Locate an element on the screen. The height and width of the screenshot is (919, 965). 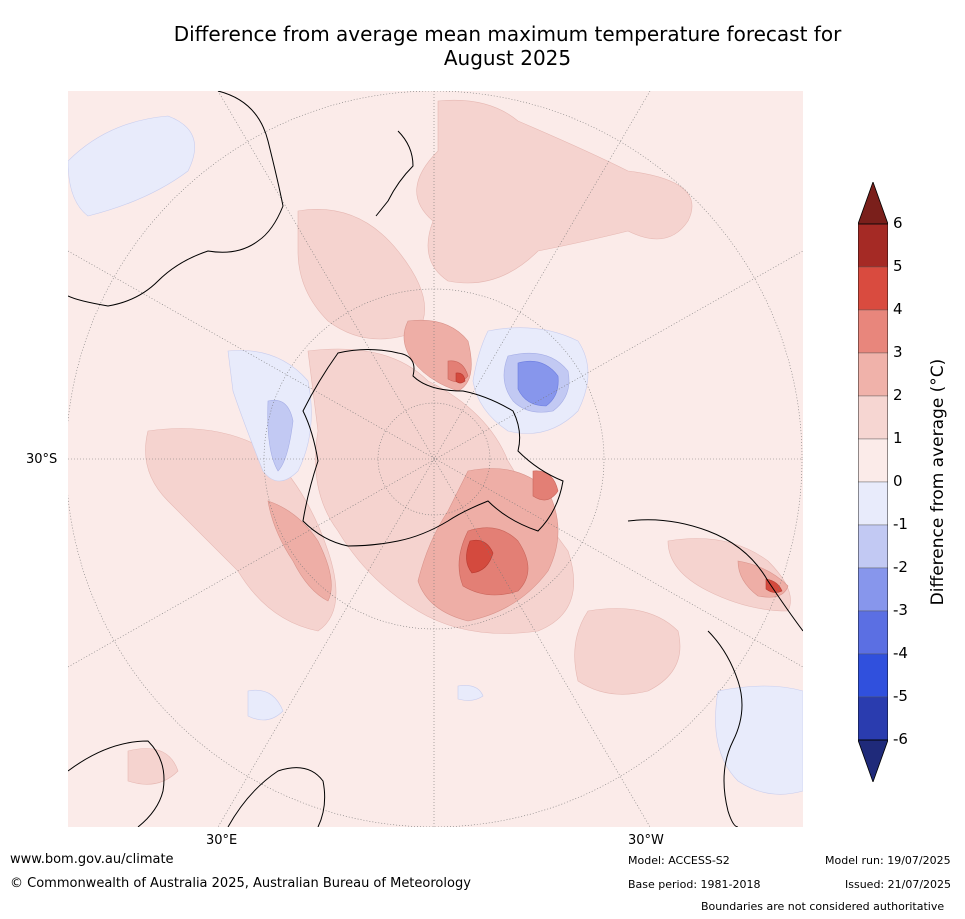
colorbar-tick-label: 0 is located at coordinates (898, 481).